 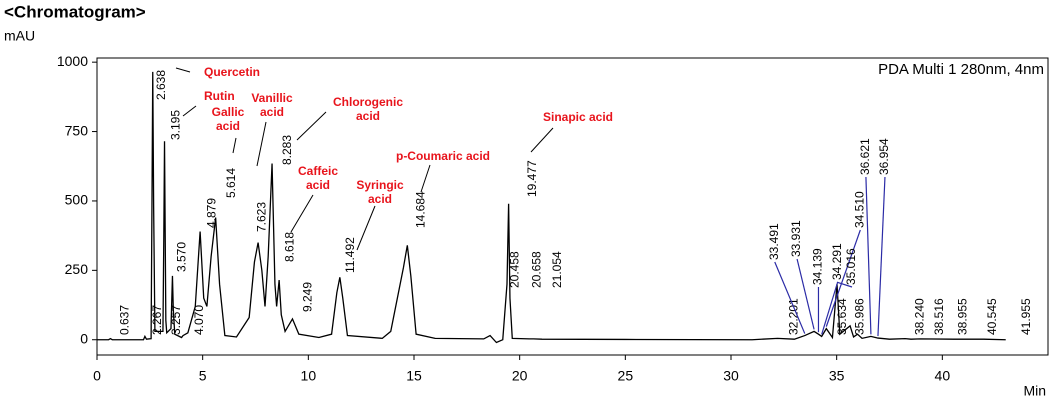 I want to click on peak-label: 8.283, so click(x=287, y=150).